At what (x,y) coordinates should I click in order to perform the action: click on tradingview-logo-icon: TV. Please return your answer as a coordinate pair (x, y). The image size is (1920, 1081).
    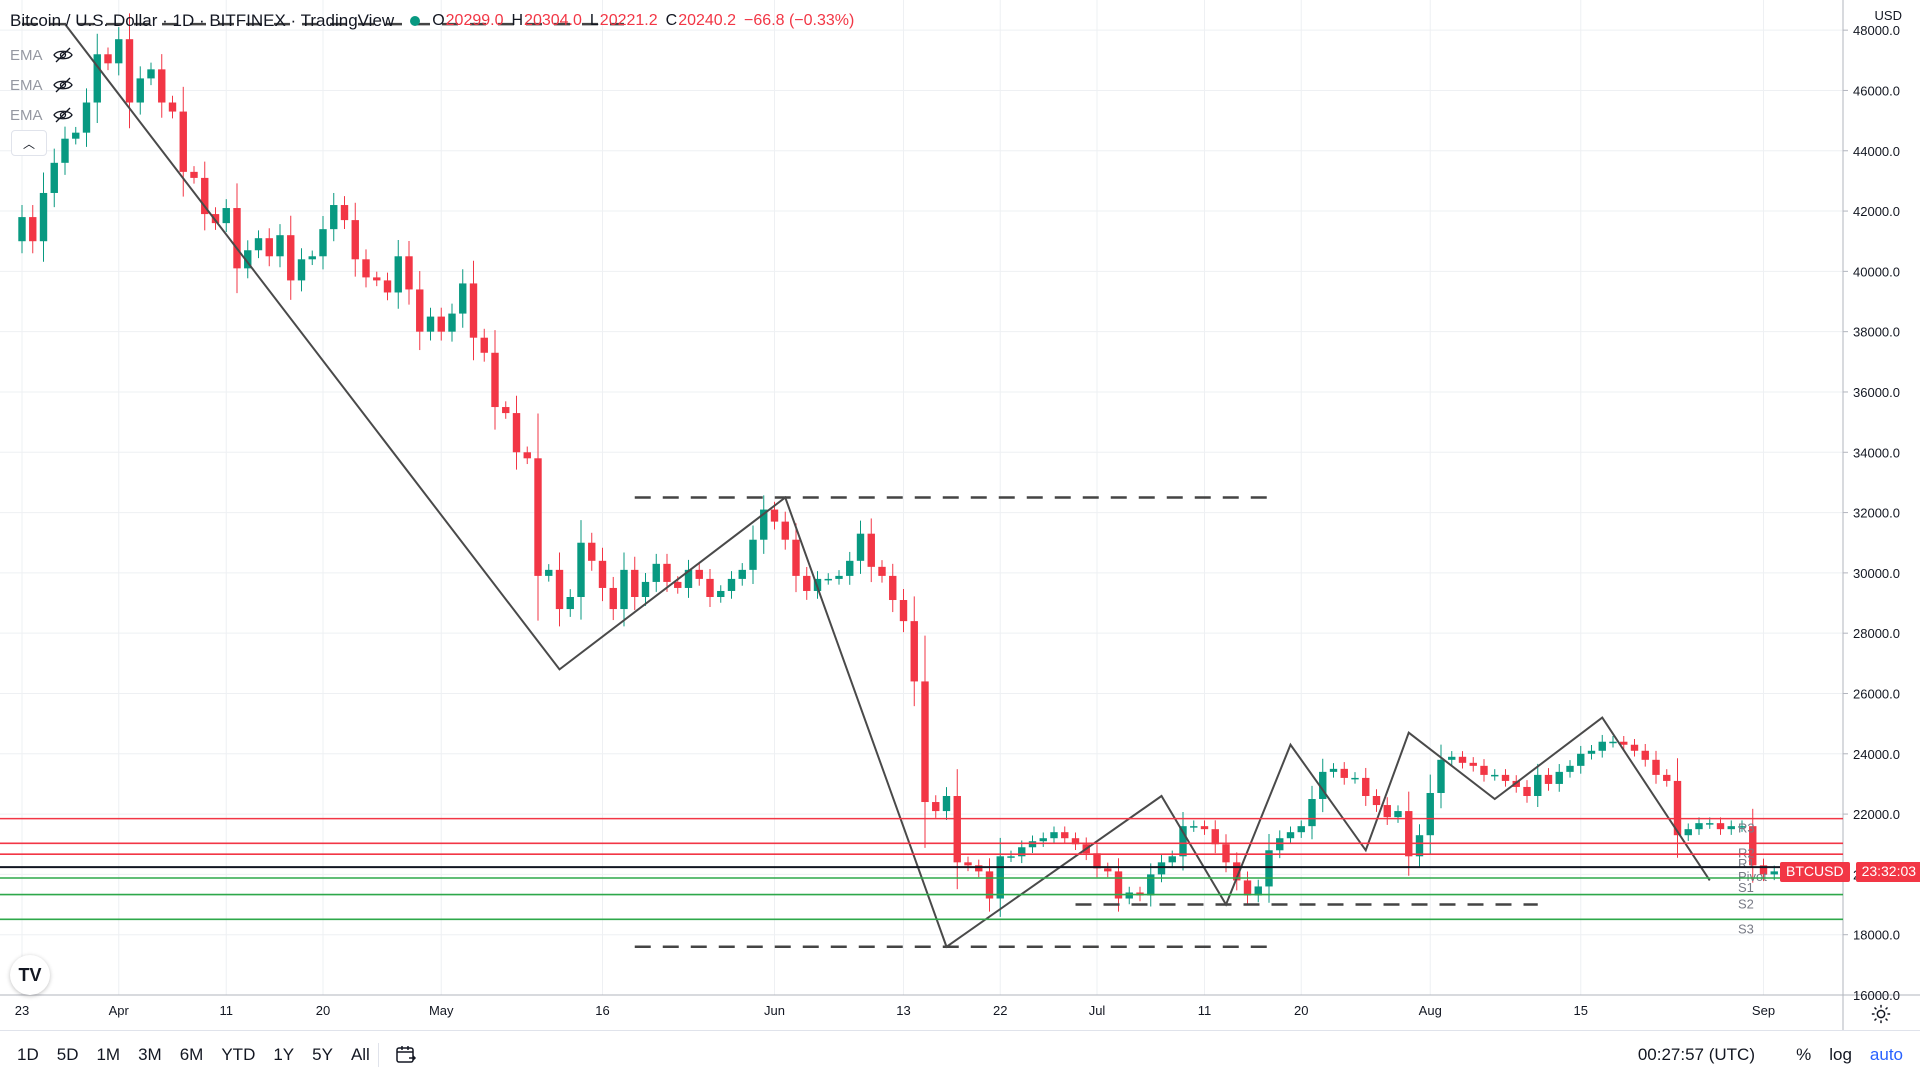
    Looking at the image, I should click on (30, 975).